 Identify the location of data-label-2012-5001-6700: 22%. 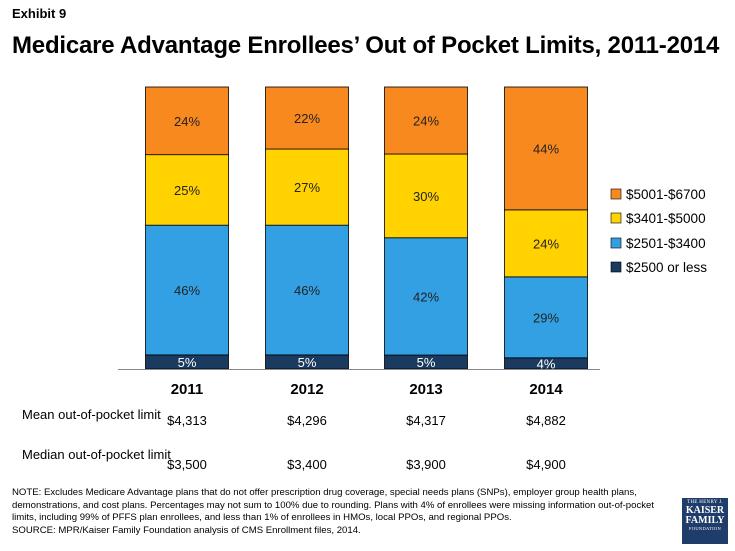
(307, 118).